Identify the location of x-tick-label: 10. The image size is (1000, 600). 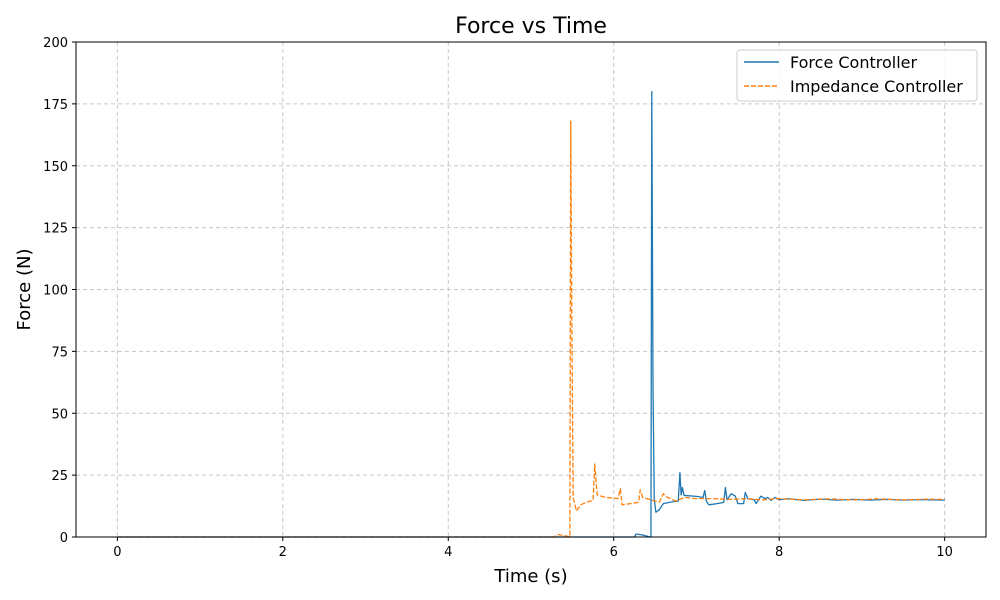
(944, 552).